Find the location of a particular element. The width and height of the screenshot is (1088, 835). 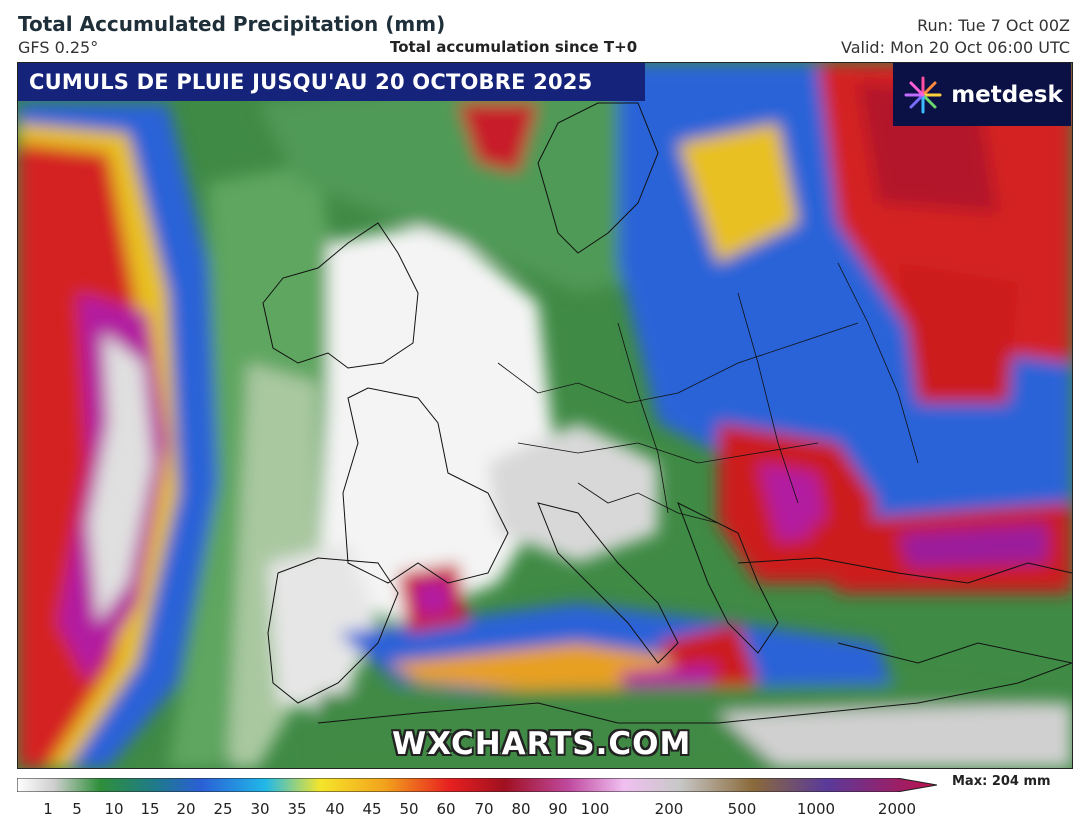

watermark: WXCHARTS.COM is located at coordinates (542, 744).